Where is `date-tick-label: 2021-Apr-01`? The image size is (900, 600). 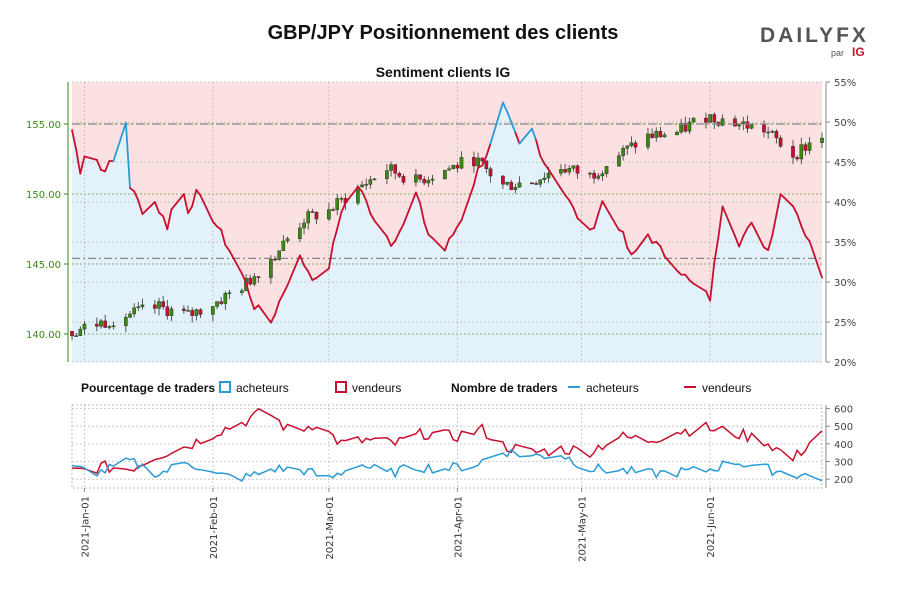 date-tick-label: 2021-Apr-01 is located at coordinates (458, 527).